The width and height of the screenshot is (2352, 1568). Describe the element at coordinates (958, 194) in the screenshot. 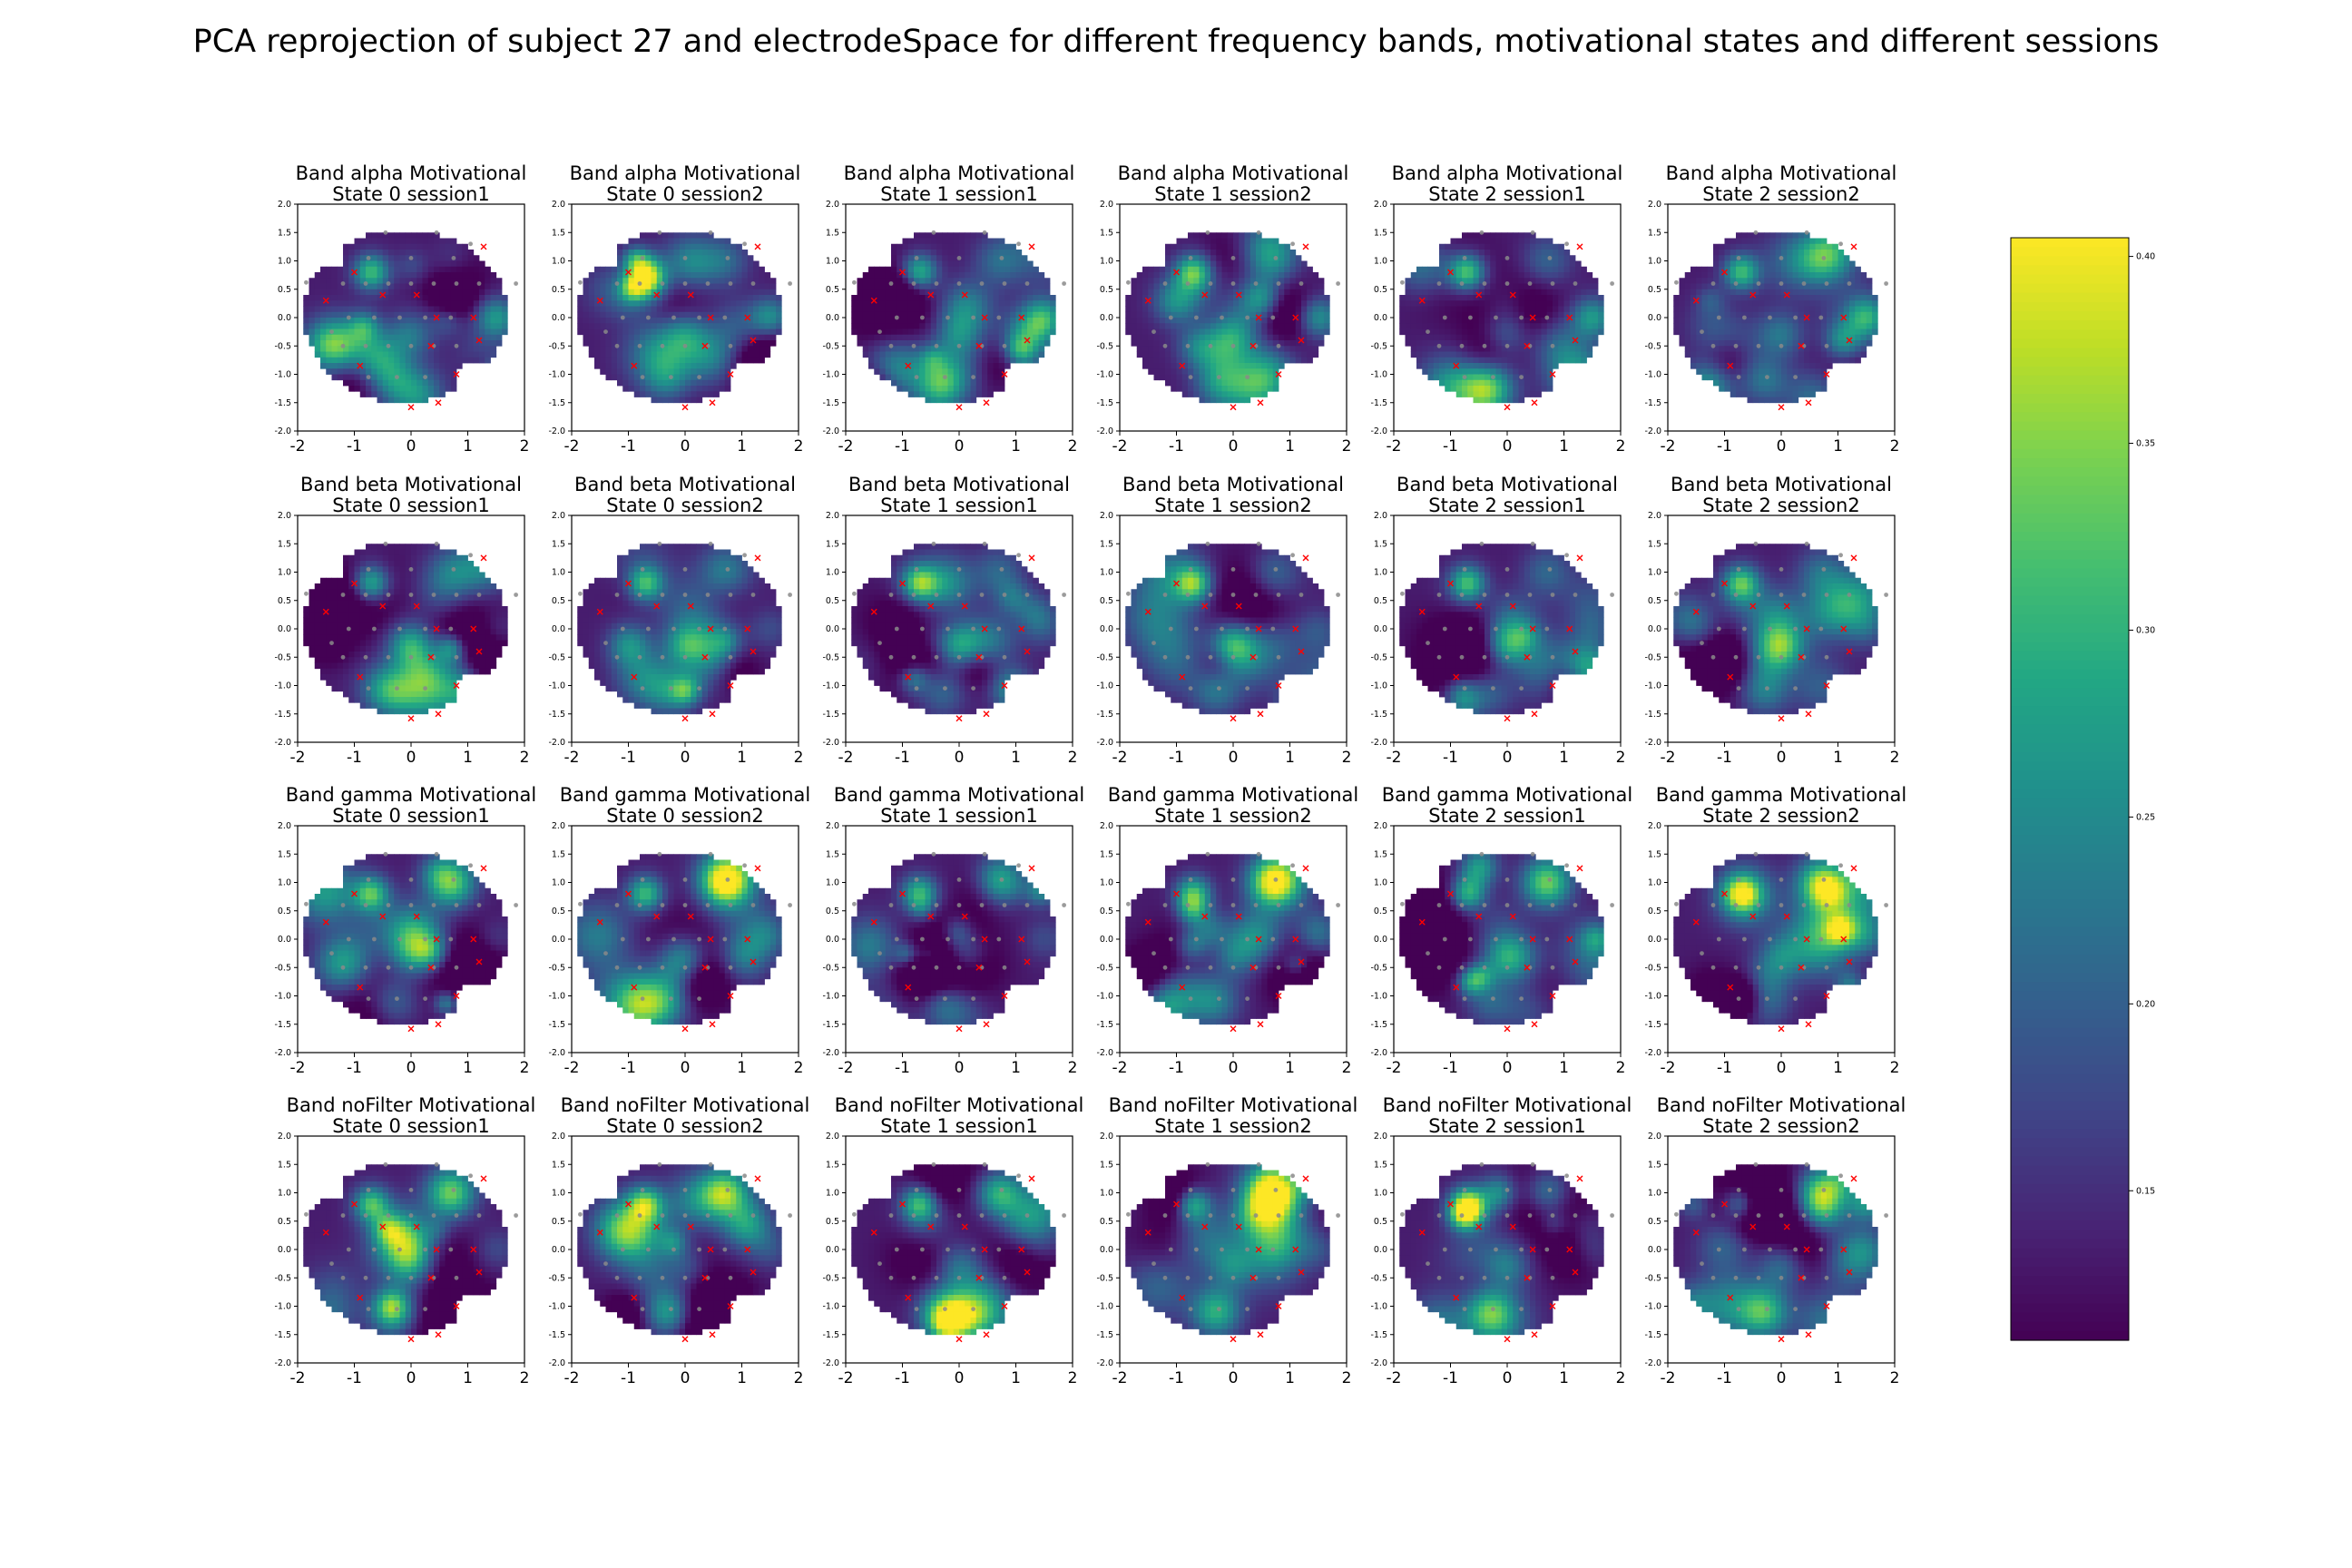

I see `subplot-title-line2: State 1 session1` at that location.